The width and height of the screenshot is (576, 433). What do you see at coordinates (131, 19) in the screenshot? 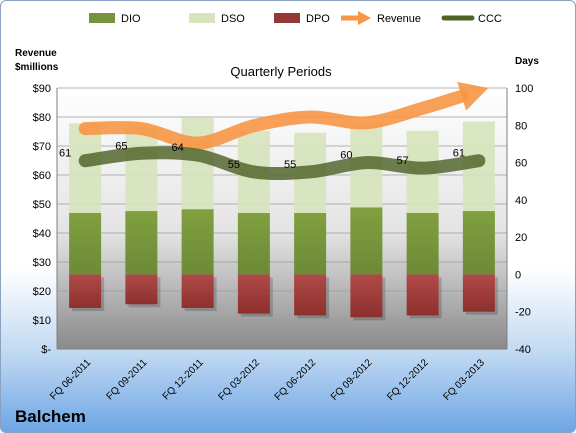
I see `legend-label: DIO` at bounding box center [131, 19].